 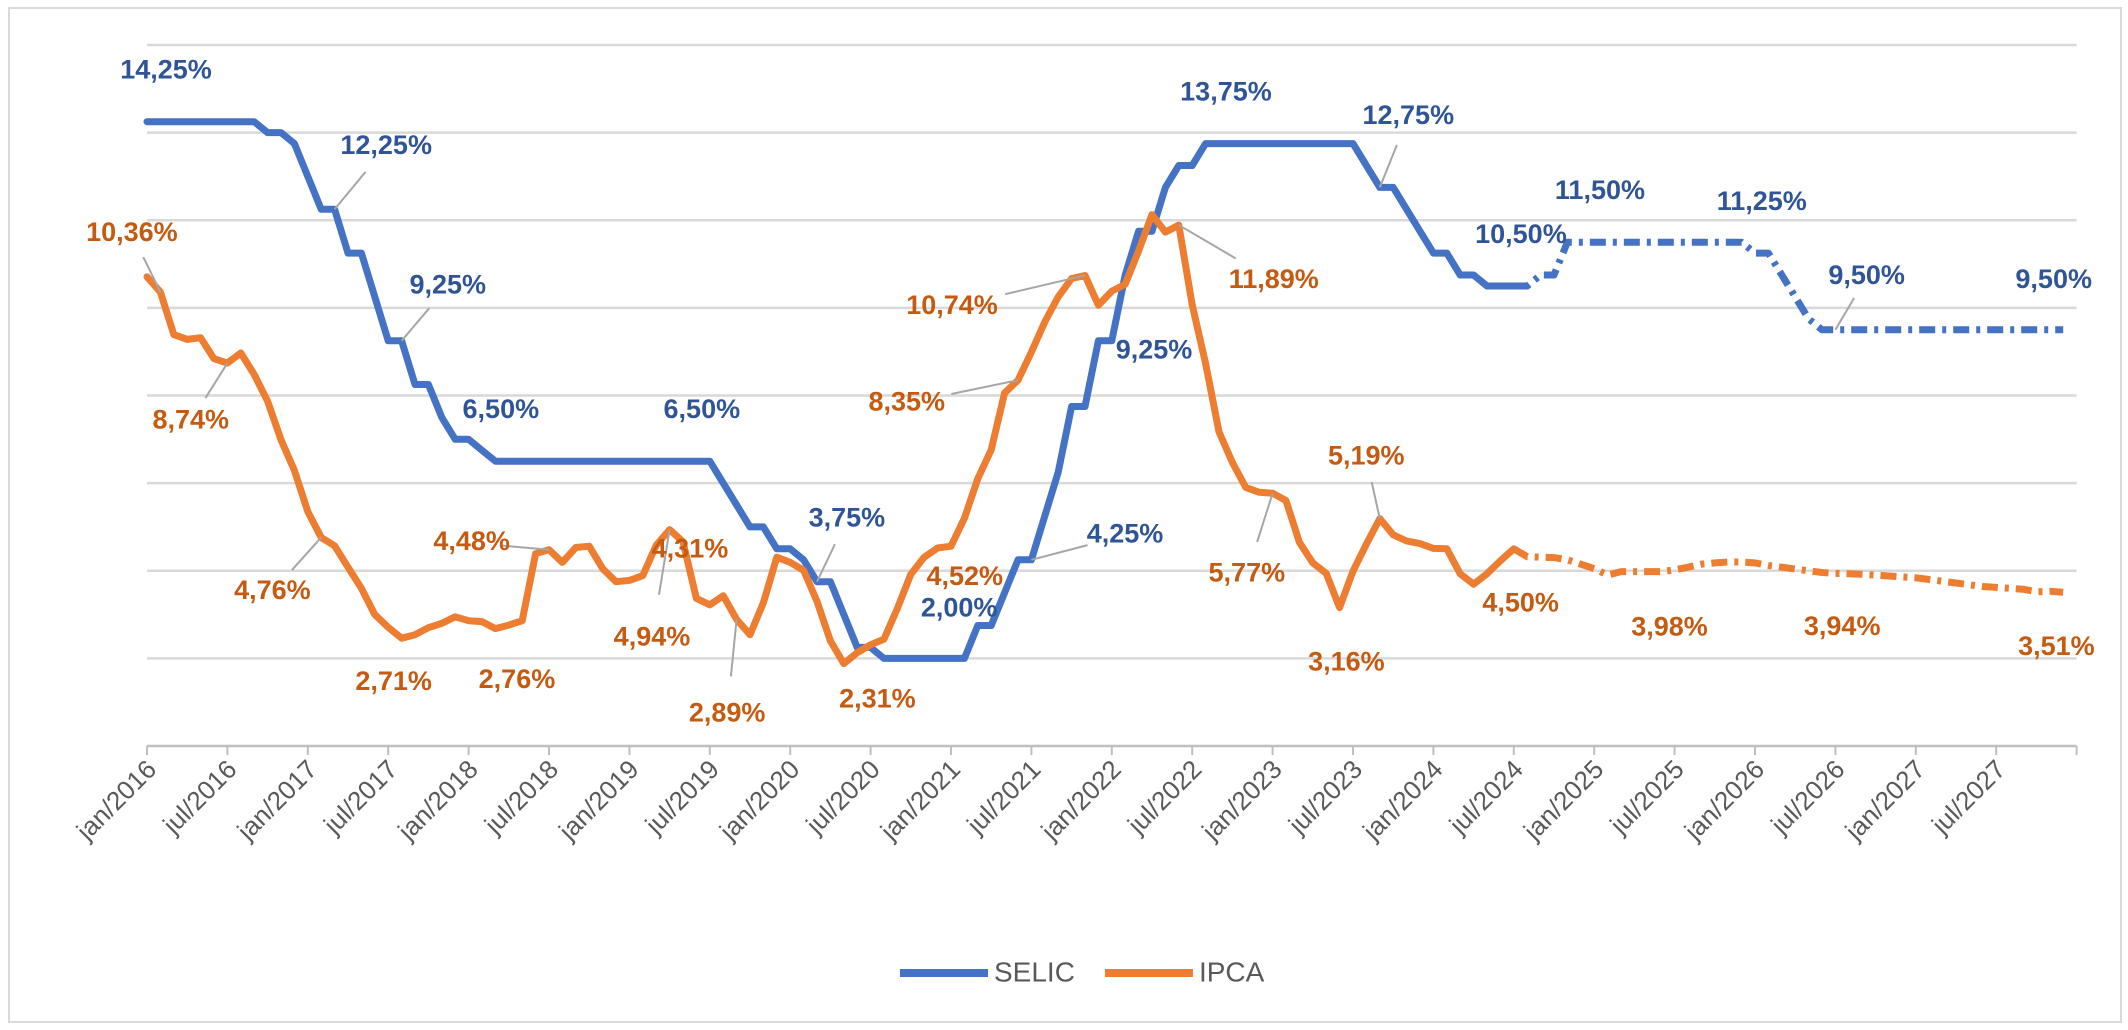 I want to click on data-label: 4,52%, so click(x=964, y=576).